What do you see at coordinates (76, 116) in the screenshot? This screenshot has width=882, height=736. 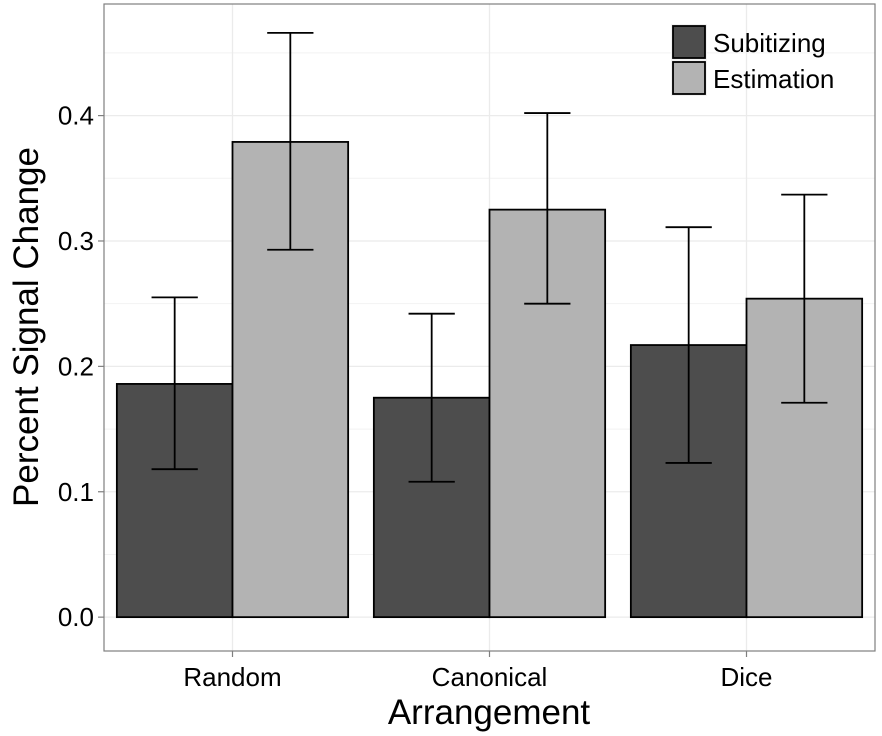 I see `y-tick-label: 0.4` at bounding box center [76, 116].